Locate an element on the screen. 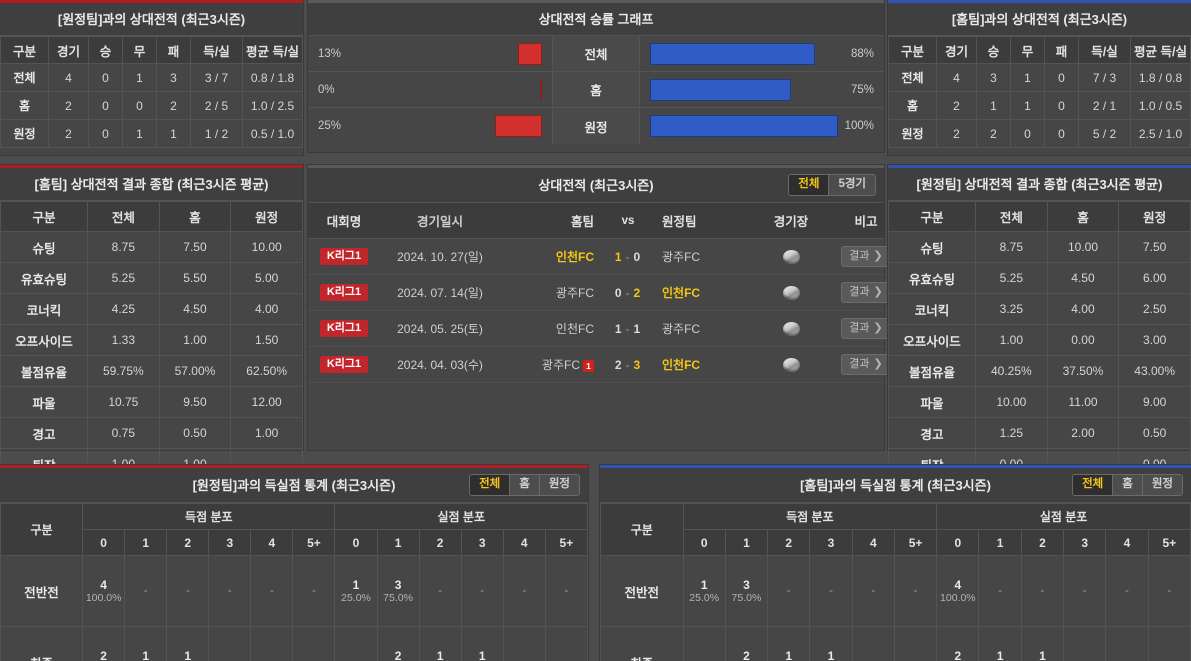 The height and width of the screenshot is (661, 1191). col-away: 원정 is located at coordinates (266, 216).